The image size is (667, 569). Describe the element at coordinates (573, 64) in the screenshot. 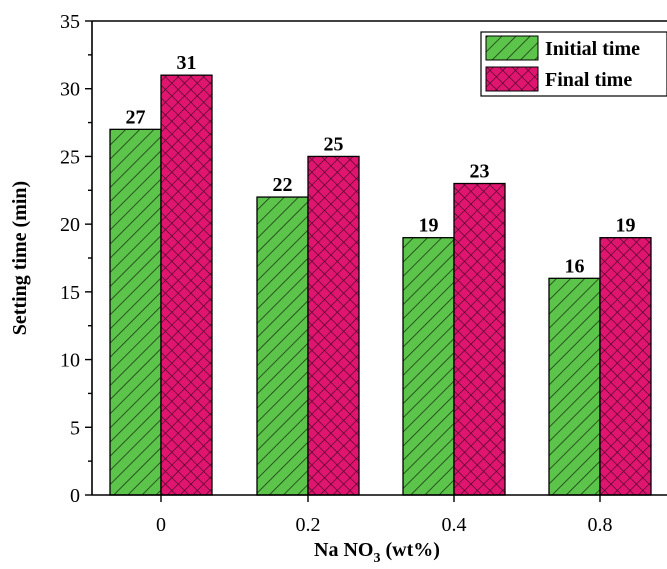

I see `legend: Initial time Final time` at that location.